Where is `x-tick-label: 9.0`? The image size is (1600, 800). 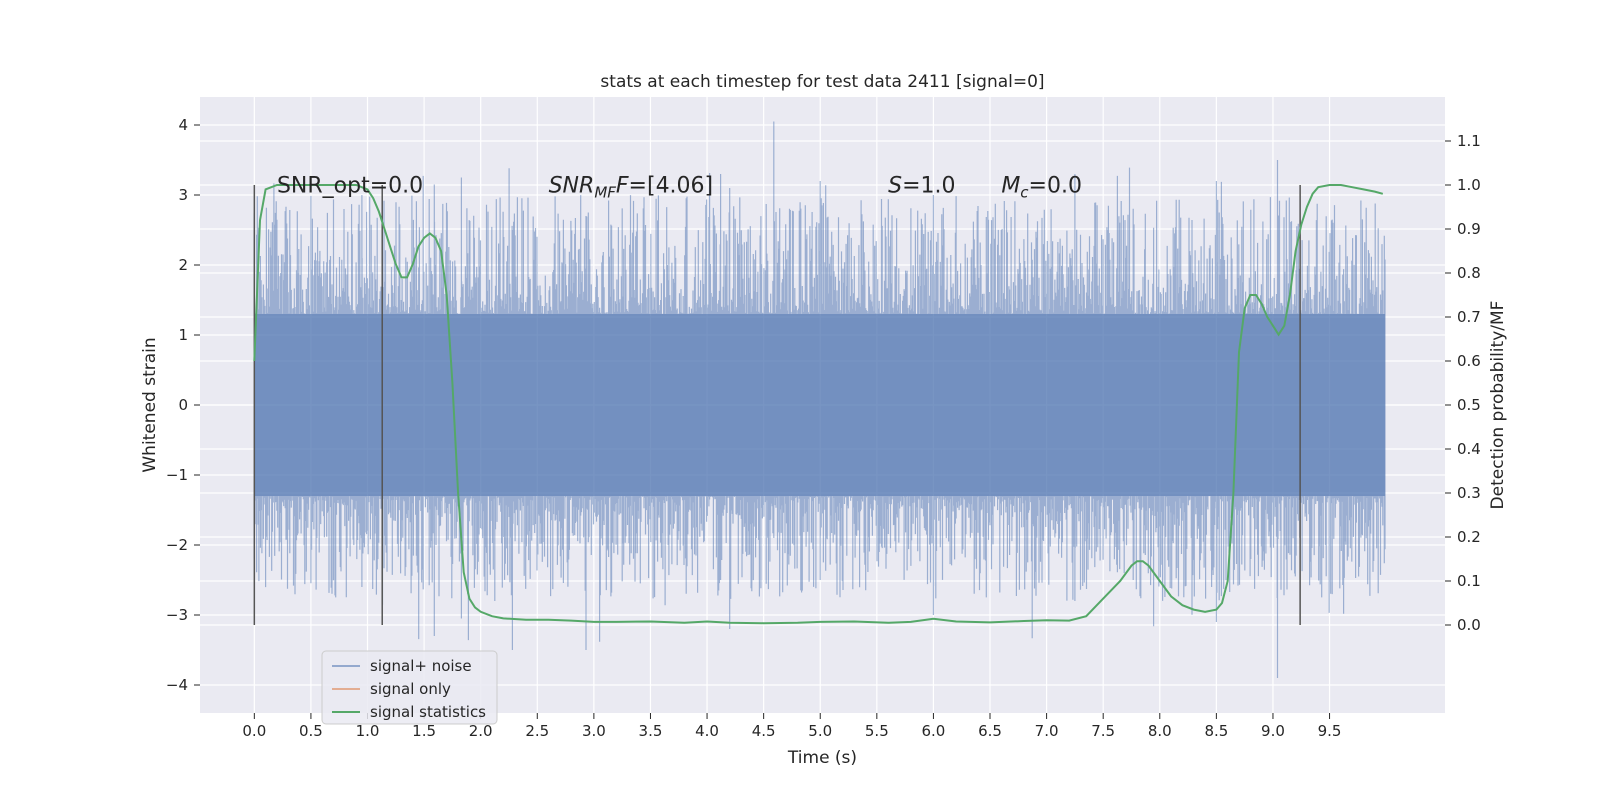 x-tick-label: 9.0 is located at coordinates (1273, 731).